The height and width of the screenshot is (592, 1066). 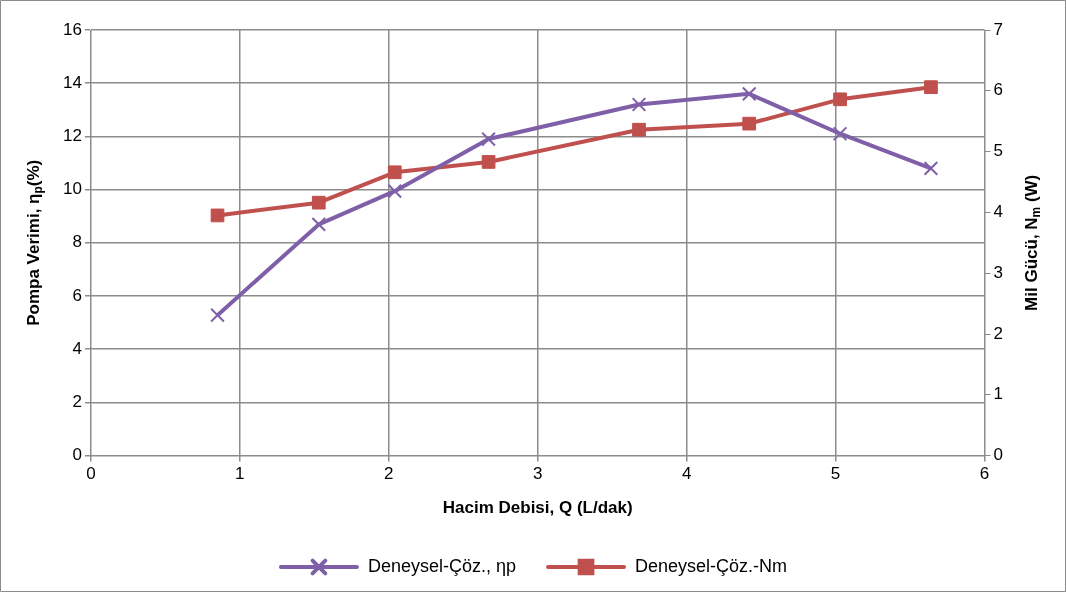 I want to click on y-tick-label: 12, so click(x=72, y=136).